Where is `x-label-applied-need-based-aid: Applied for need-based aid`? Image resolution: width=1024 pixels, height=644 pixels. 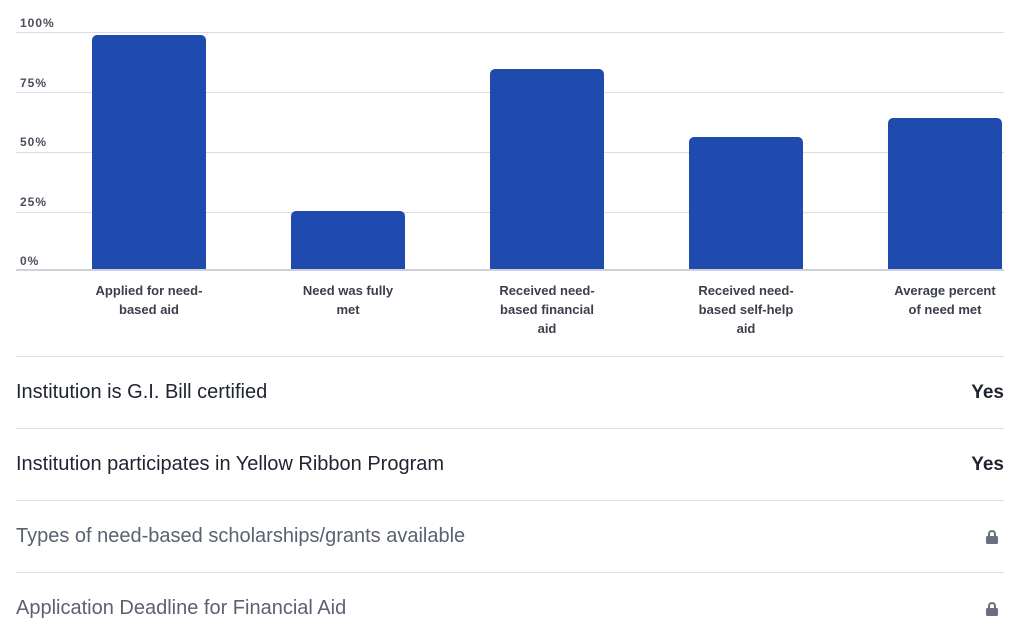 x-label-applied-need-based-aid: Applied for need-based aid is located at coordinates (149, 300).